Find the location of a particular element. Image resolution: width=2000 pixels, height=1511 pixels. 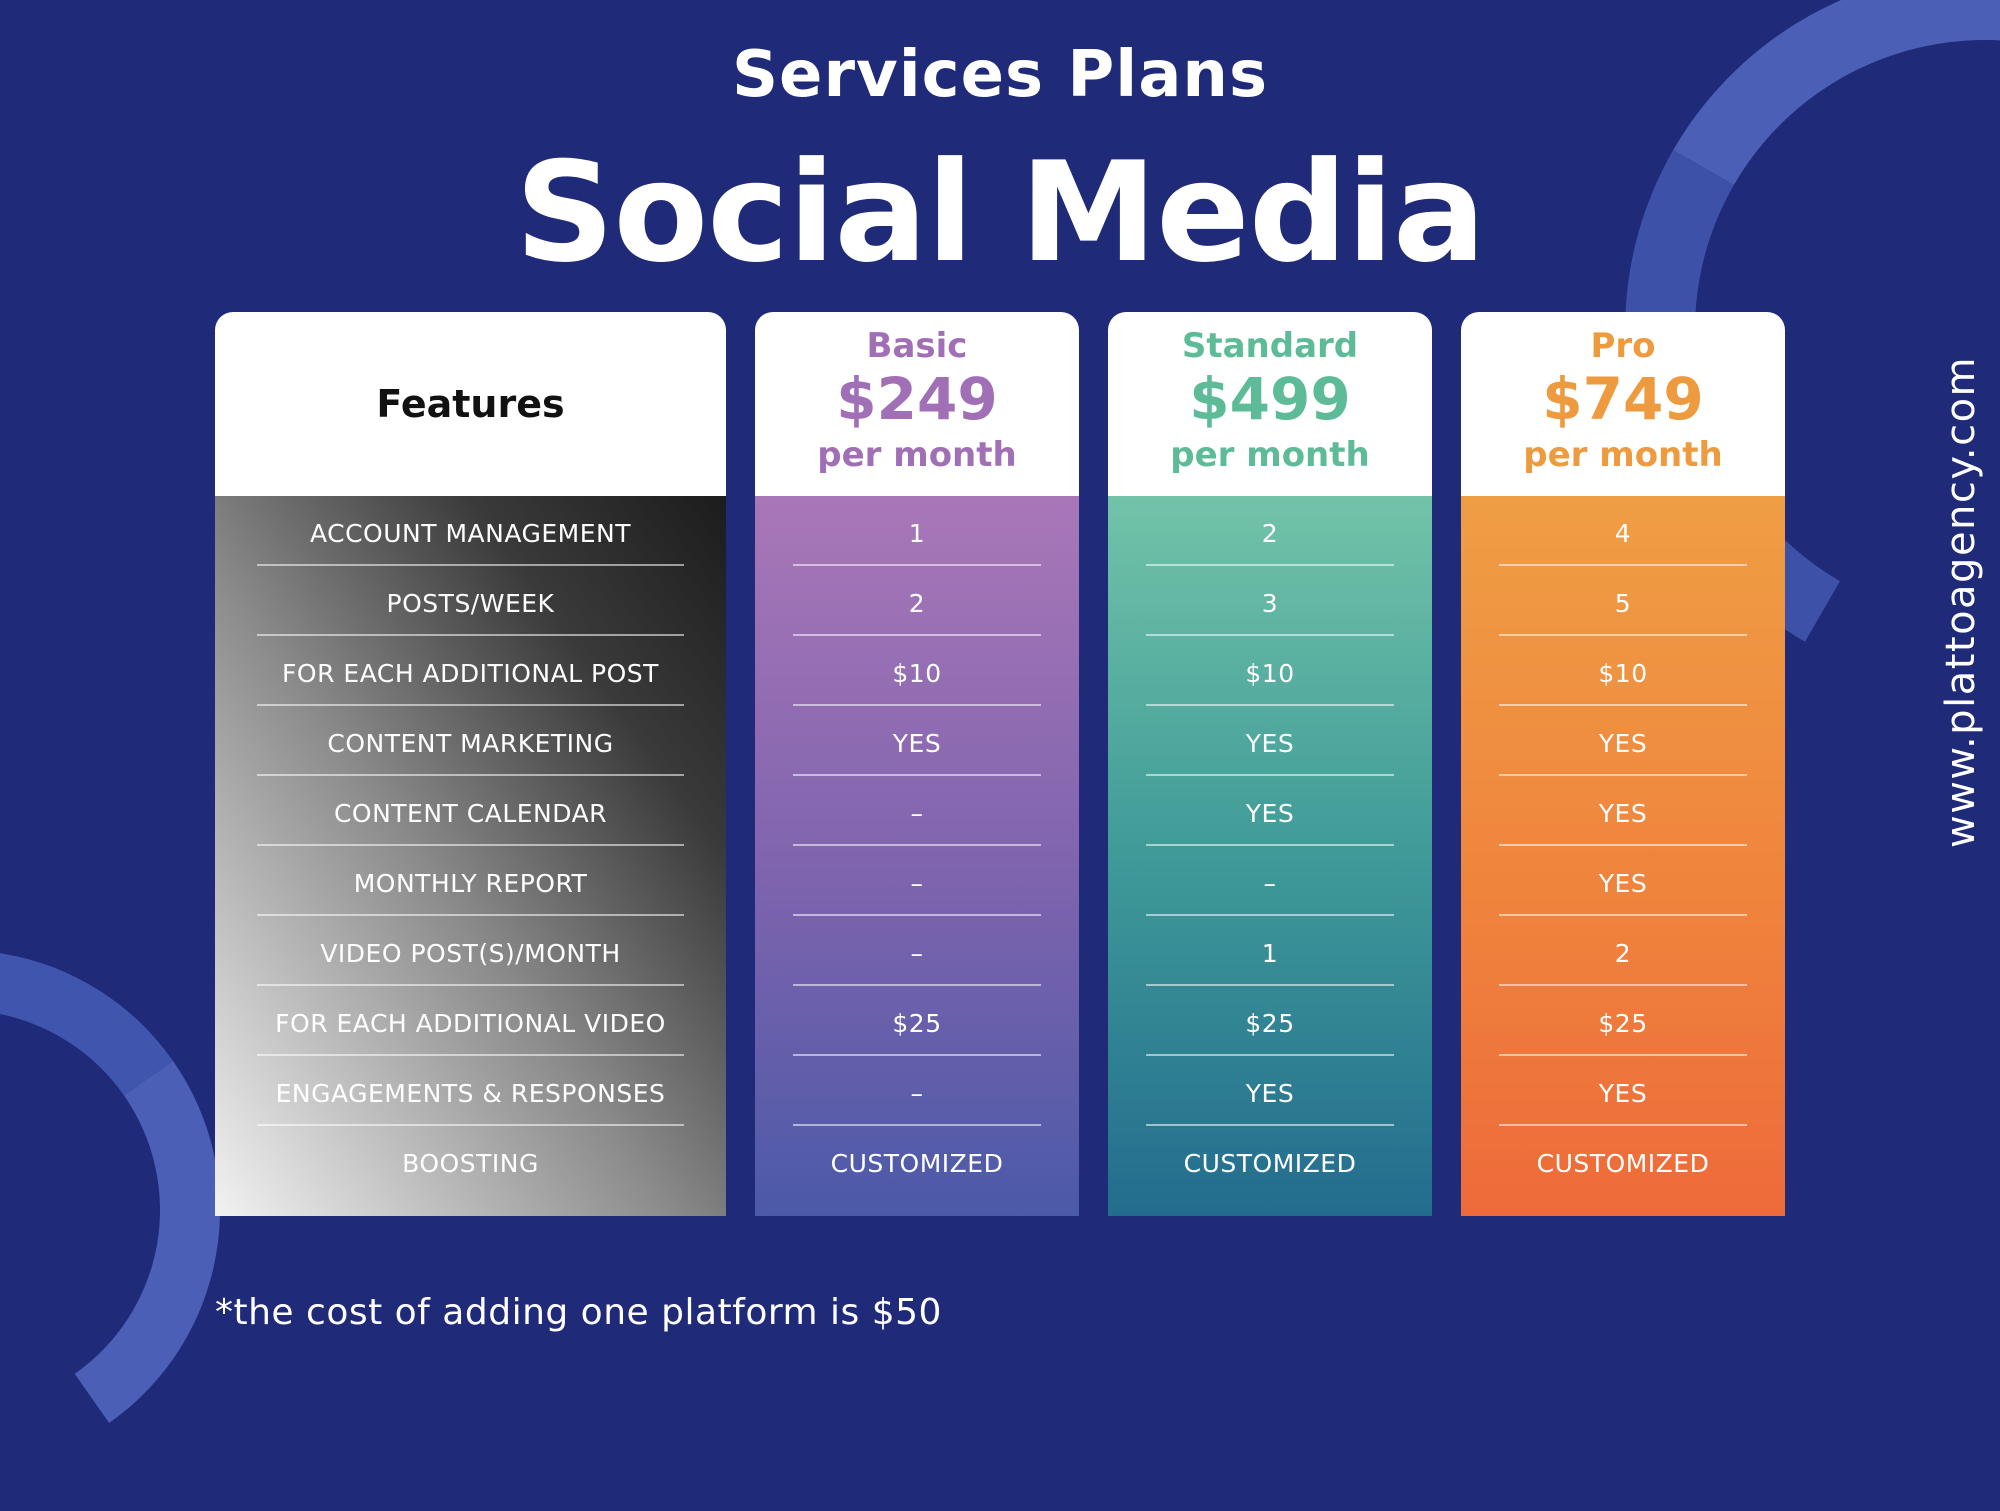

feature-item-engagements: ENGAGEMENTS & RESPONSES is located at coordinates (470, 1091).